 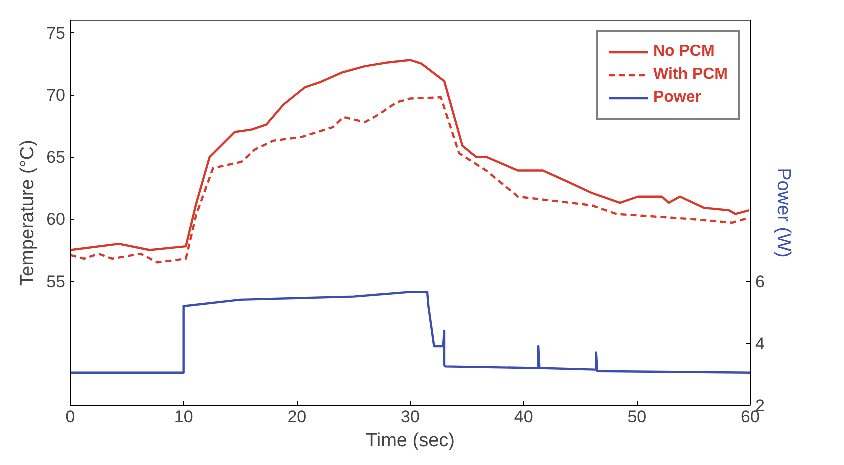 I want to click on x-tick-label: 30, so click(x=410, y=417).